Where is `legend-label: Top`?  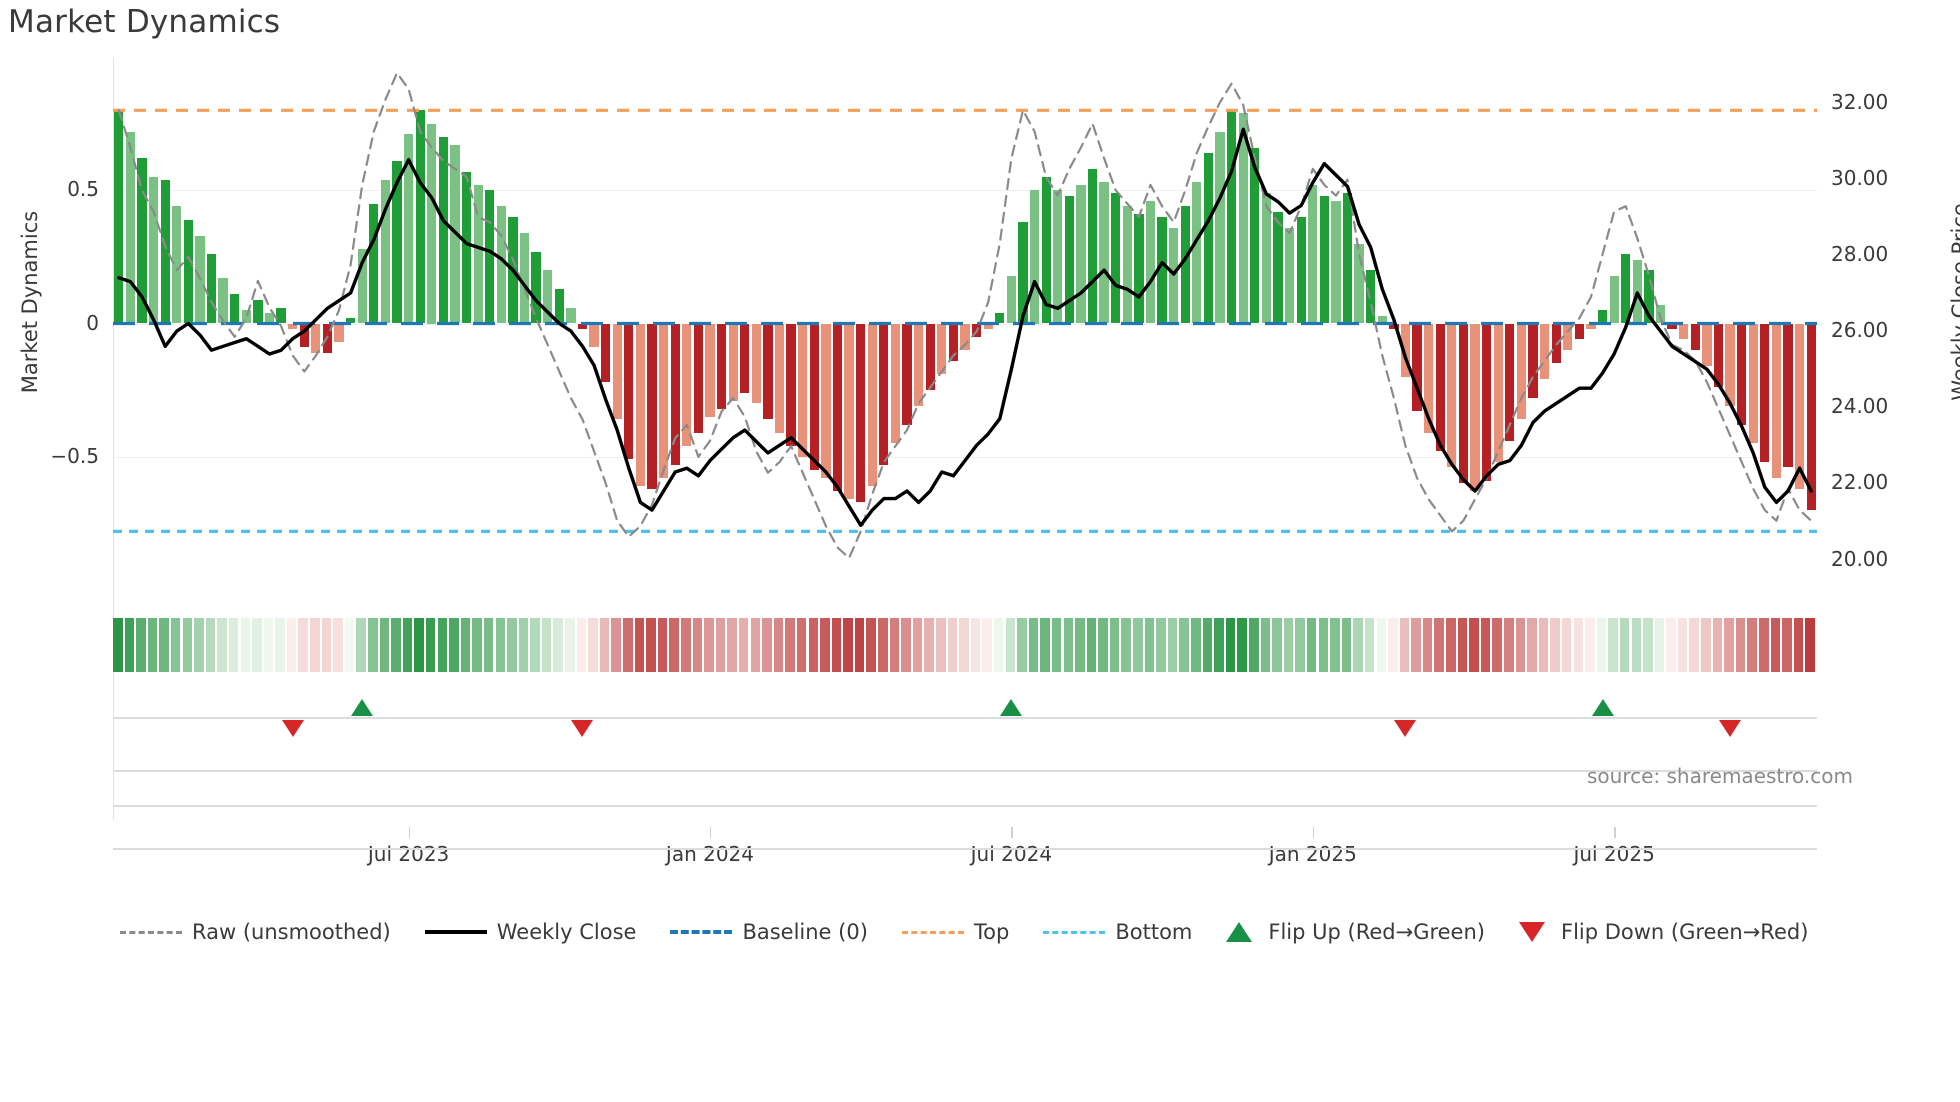
legend-label: Top is located at coordinates (991, 932).